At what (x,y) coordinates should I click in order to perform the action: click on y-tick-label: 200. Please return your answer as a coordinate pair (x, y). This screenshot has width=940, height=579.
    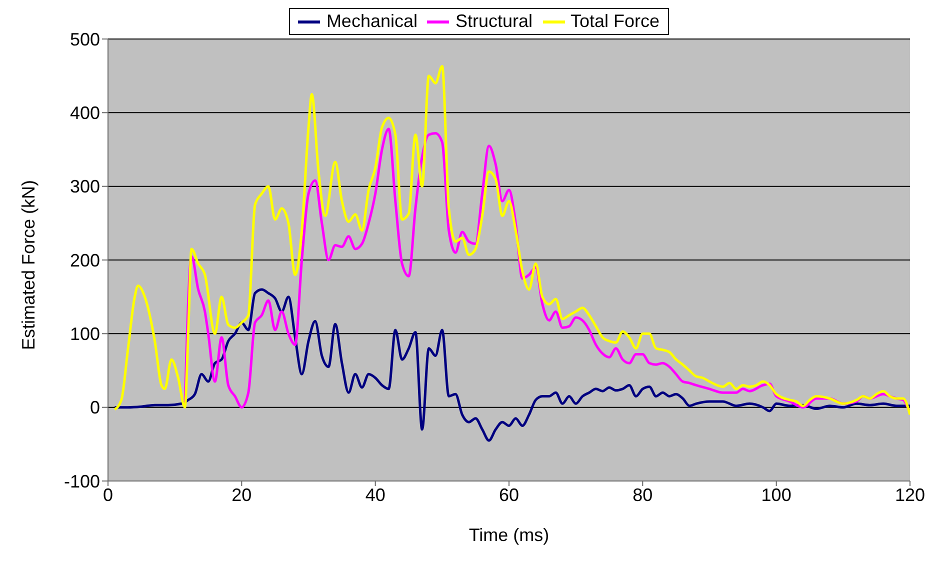
    Looking at the image, I should click on (85, 260).